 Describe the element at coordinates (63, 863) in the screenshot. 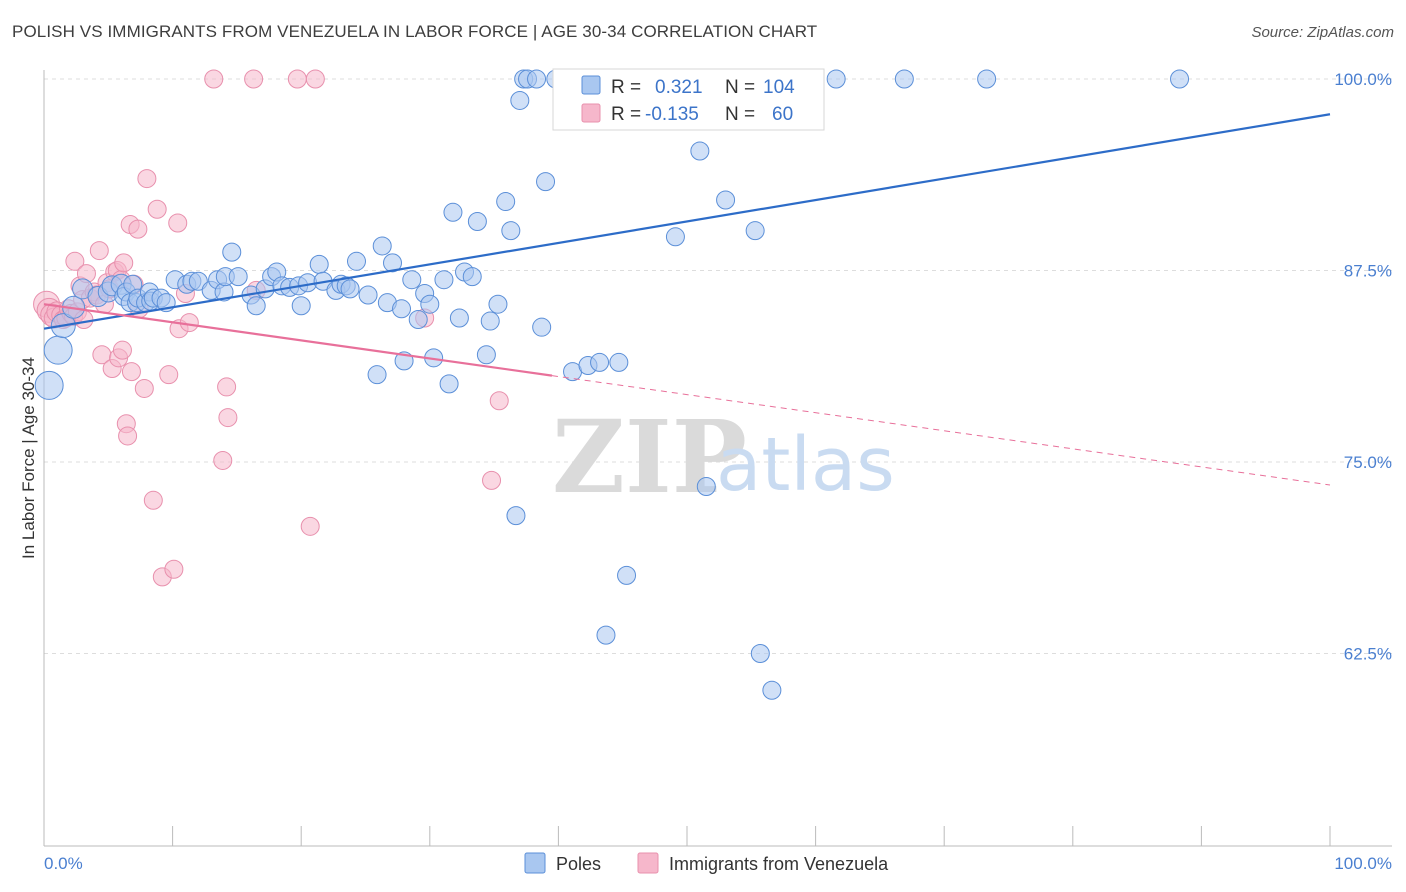

I see `x-tick-label-min: 0.0%` at that location.